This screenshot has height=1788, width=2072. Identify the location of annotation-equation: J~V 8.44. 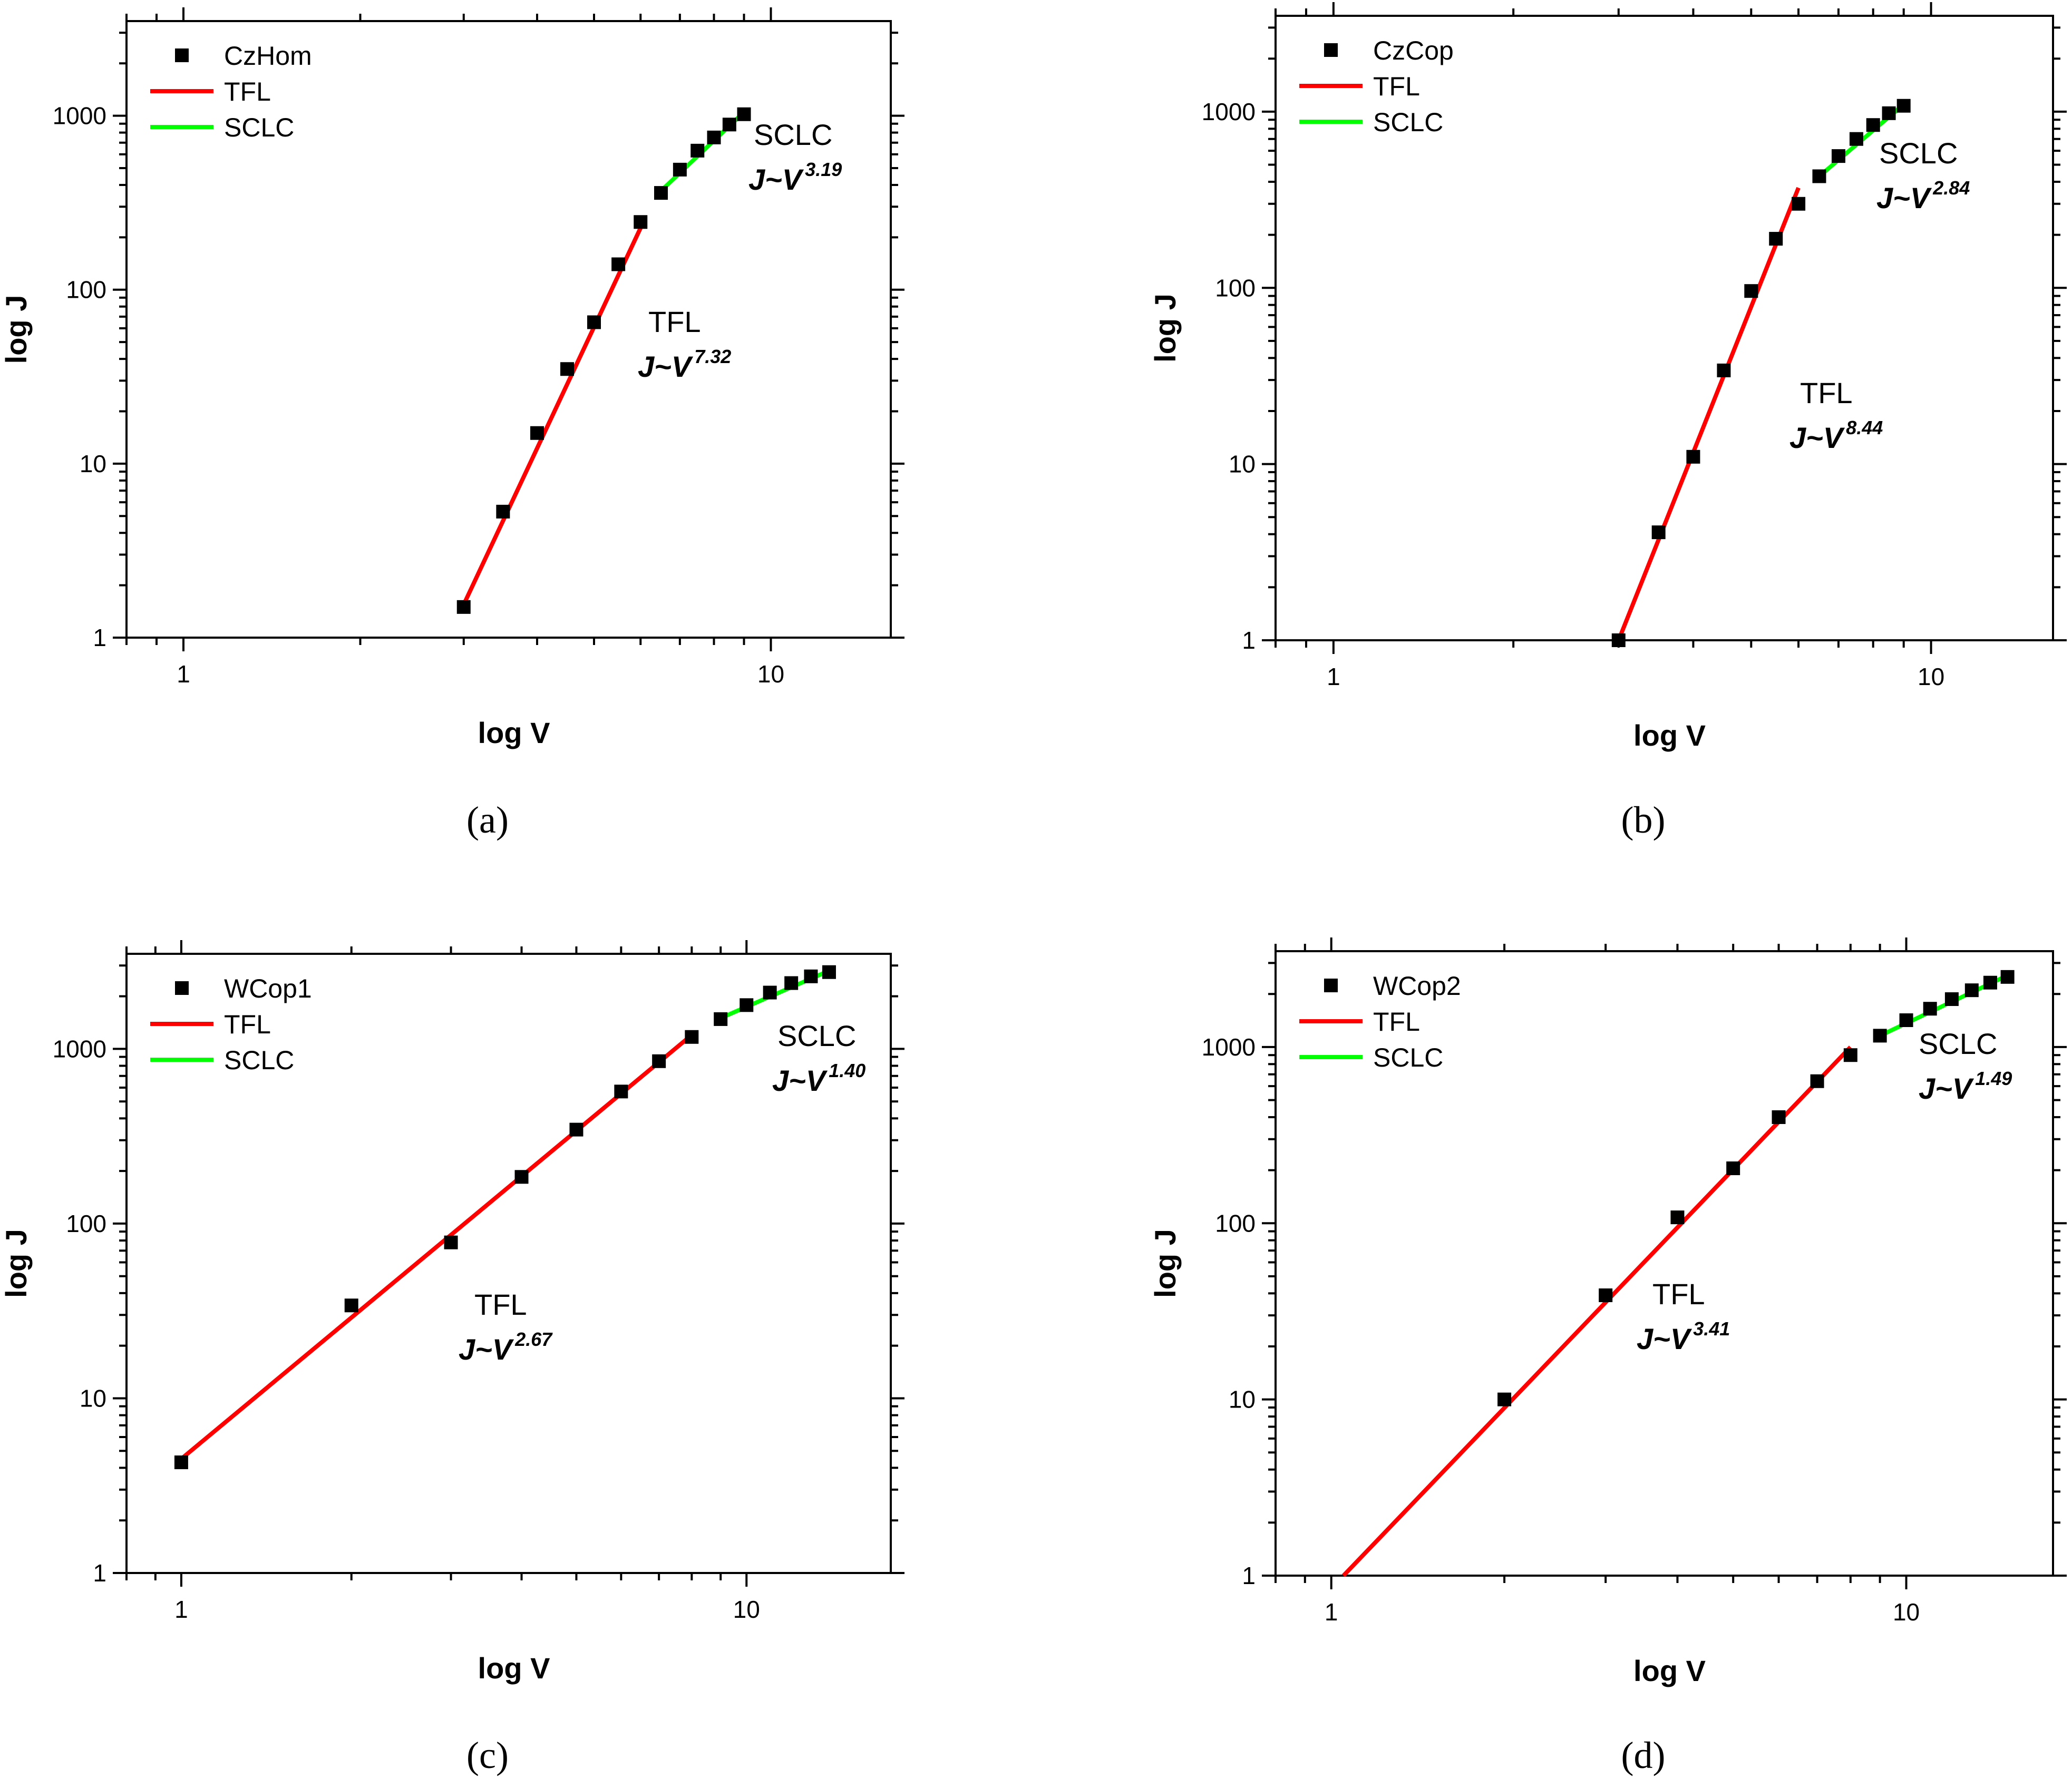
(1836, 435).